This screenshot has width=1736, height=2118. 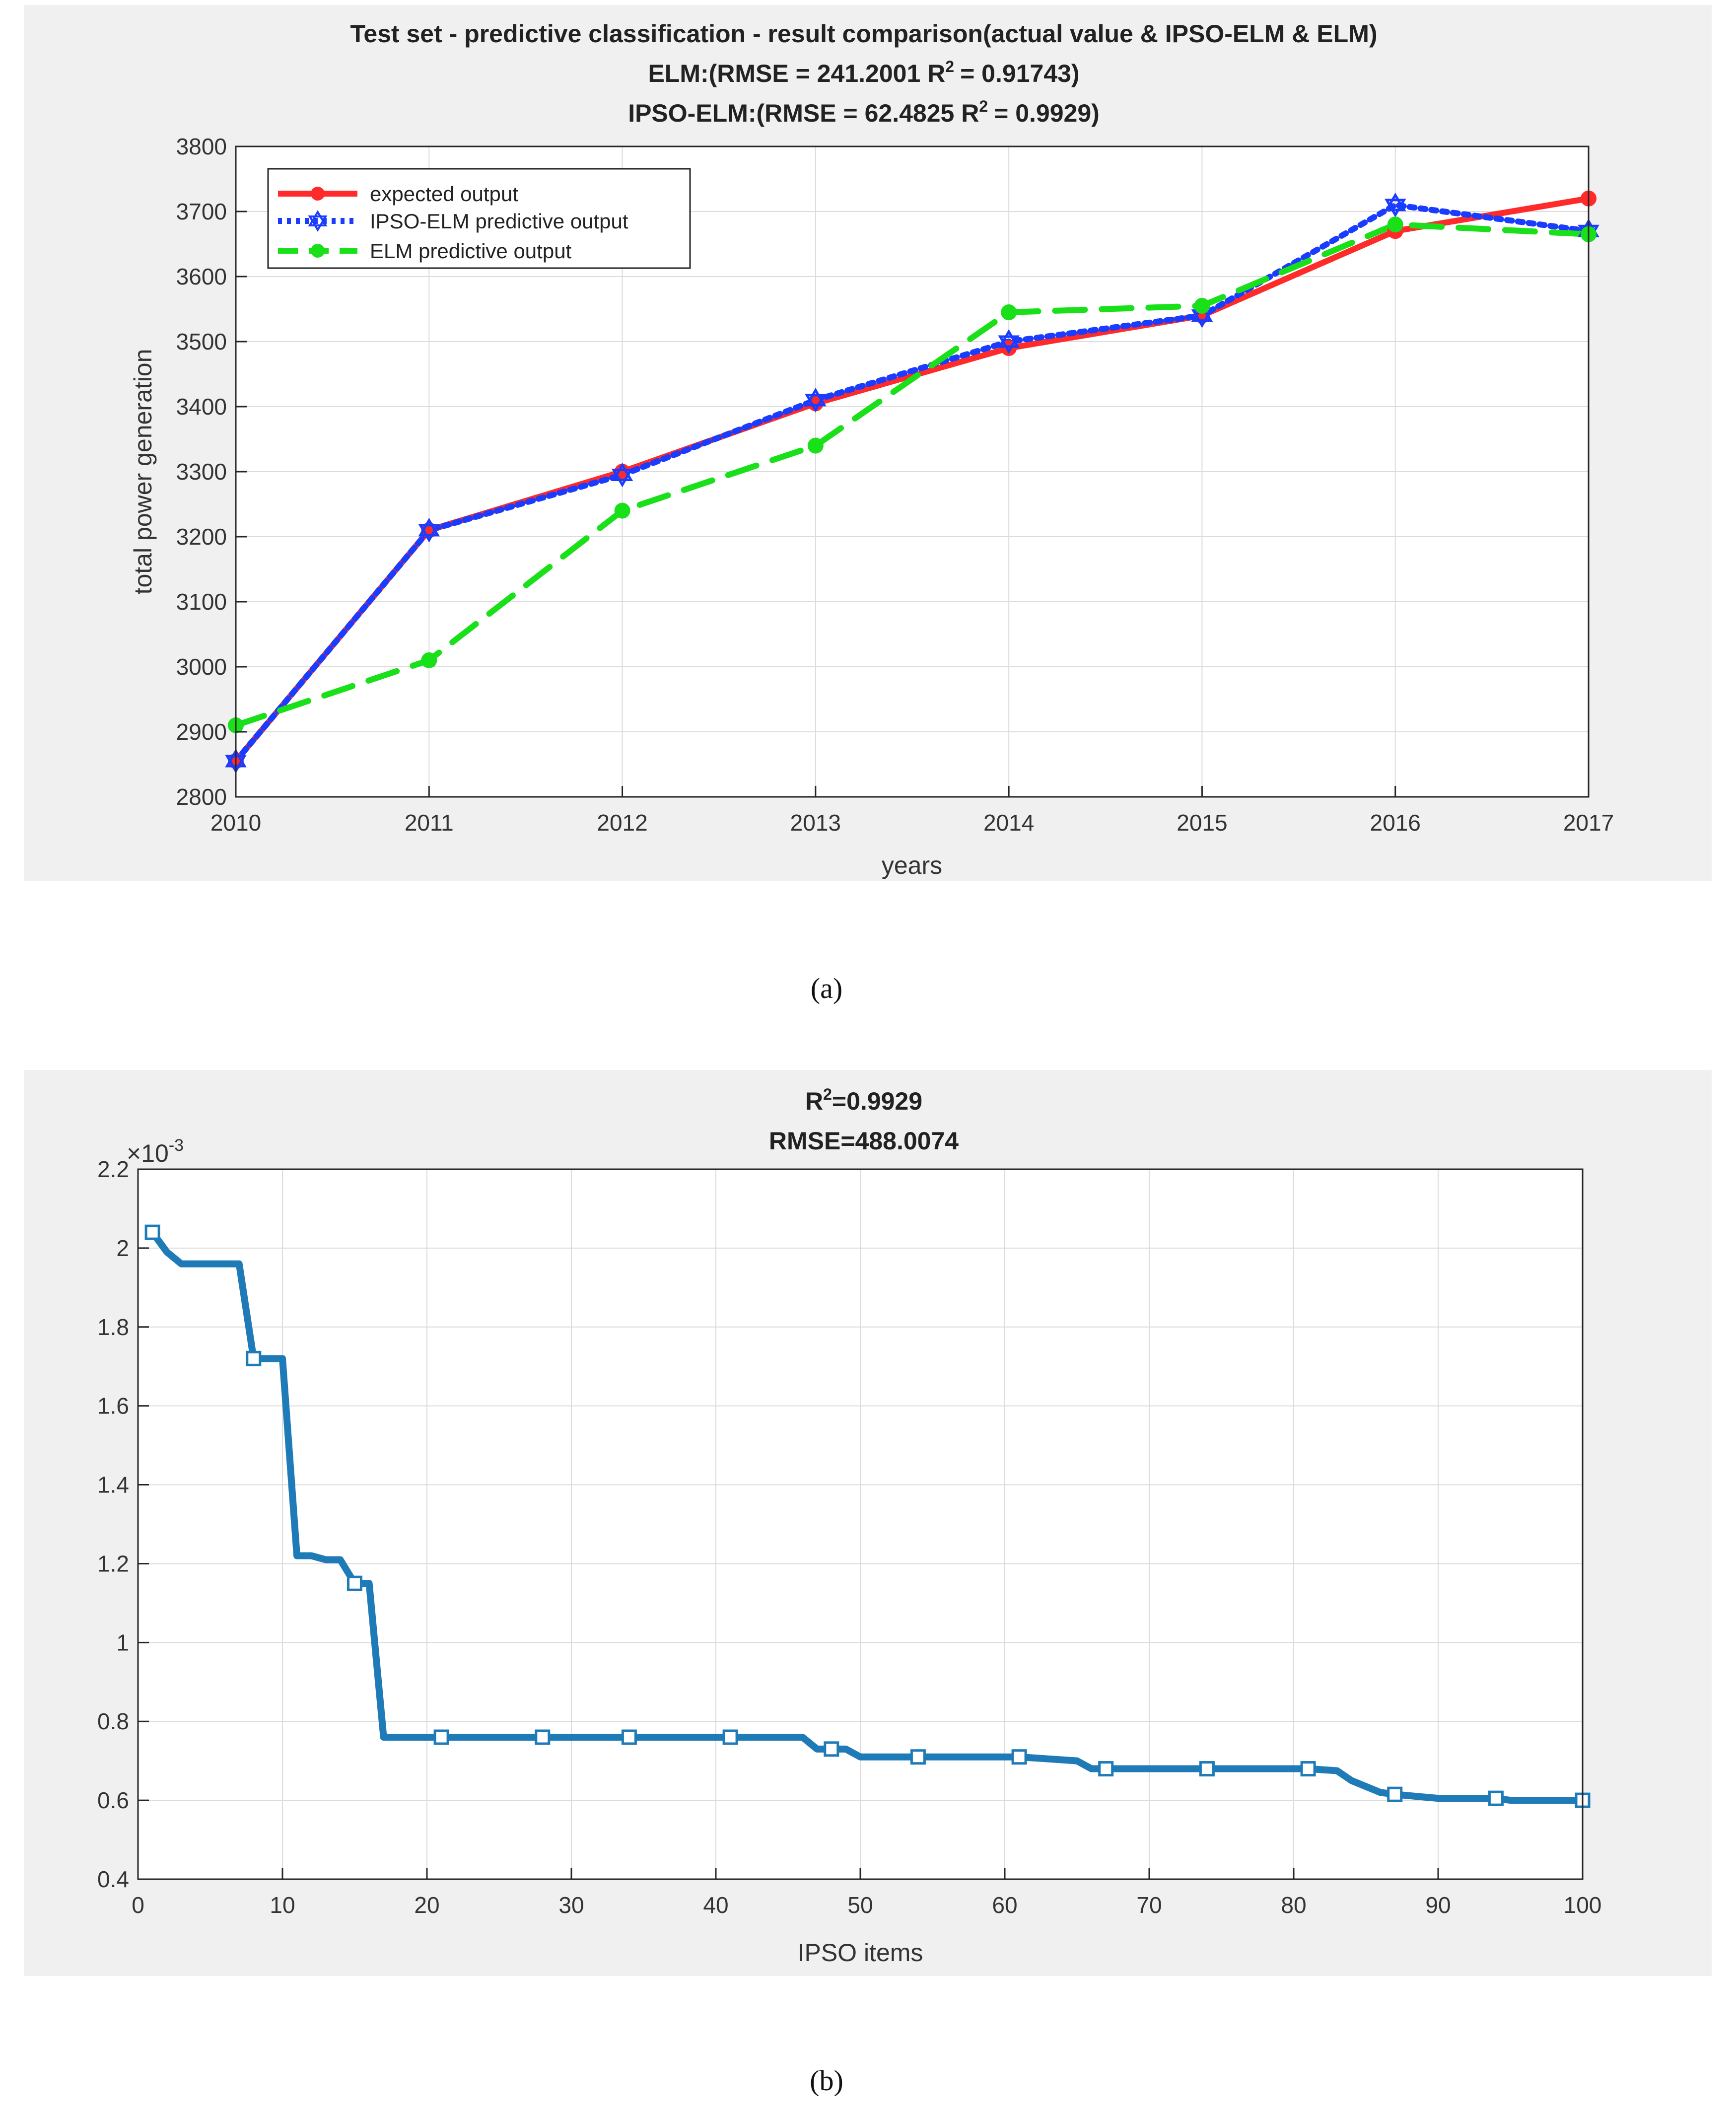 What do you see at coordinates (113, 1879) in the screenshot?
I see `chart-b-y-tick-label: 0.4` at bounding box center [113, 1879].